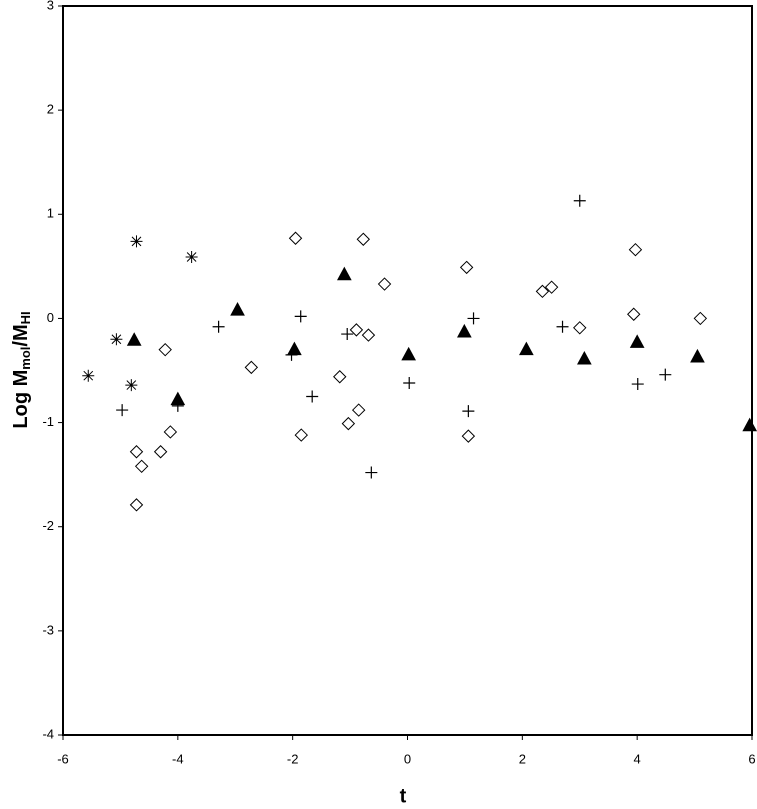 This screenshot has width=757, height=809. I want to click on x-tick-label: -4, so click(178, 758).